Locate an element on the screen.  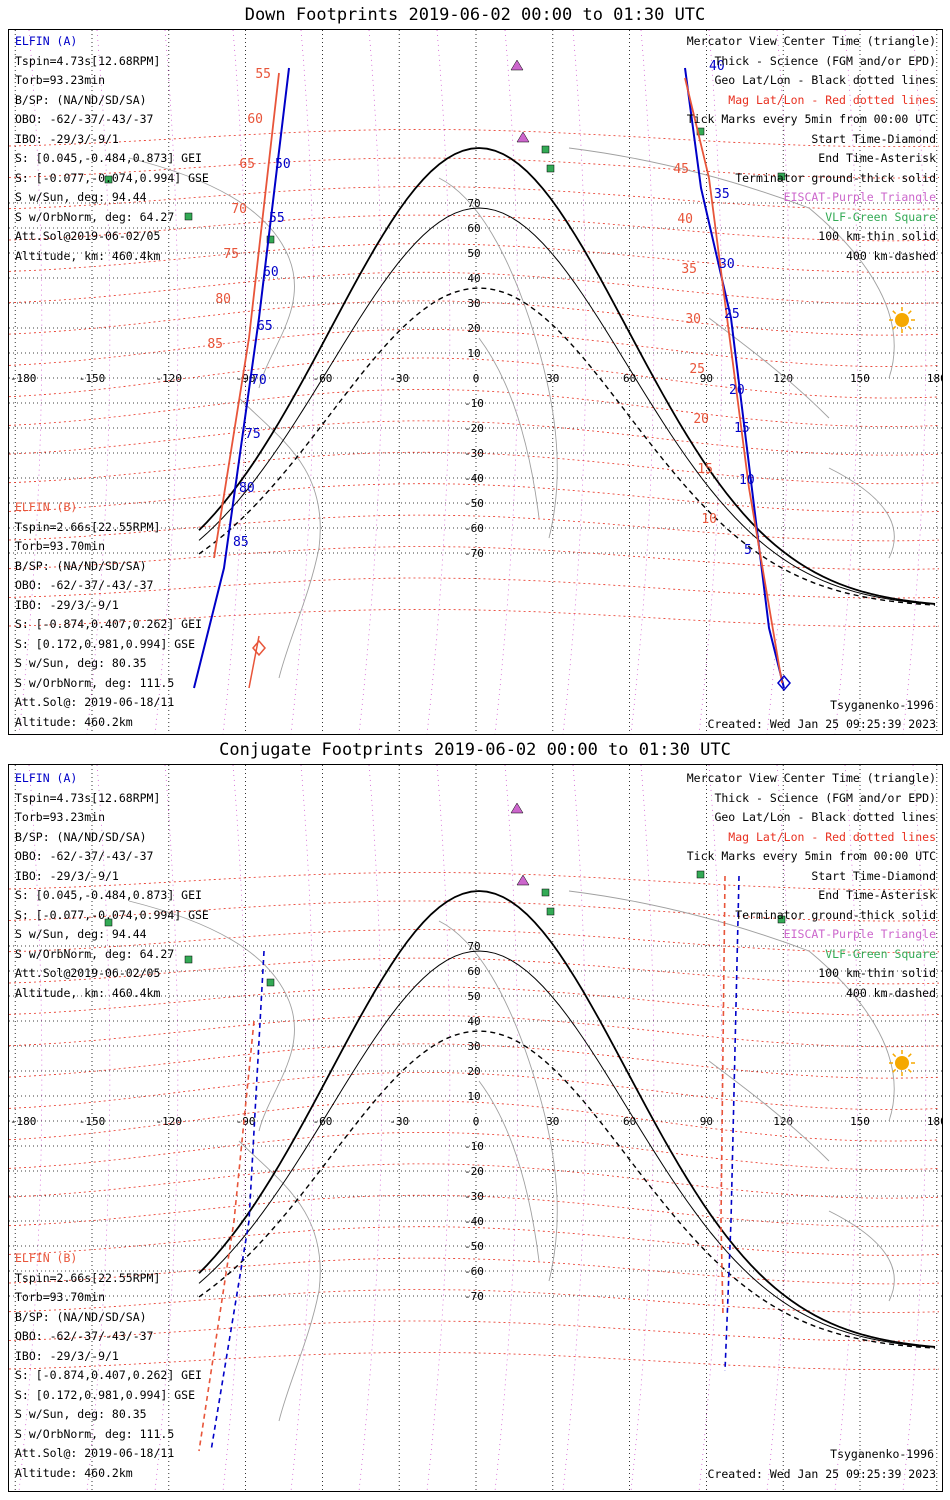
lon-tick-label: 0 is located at coordinates (476, 1121).